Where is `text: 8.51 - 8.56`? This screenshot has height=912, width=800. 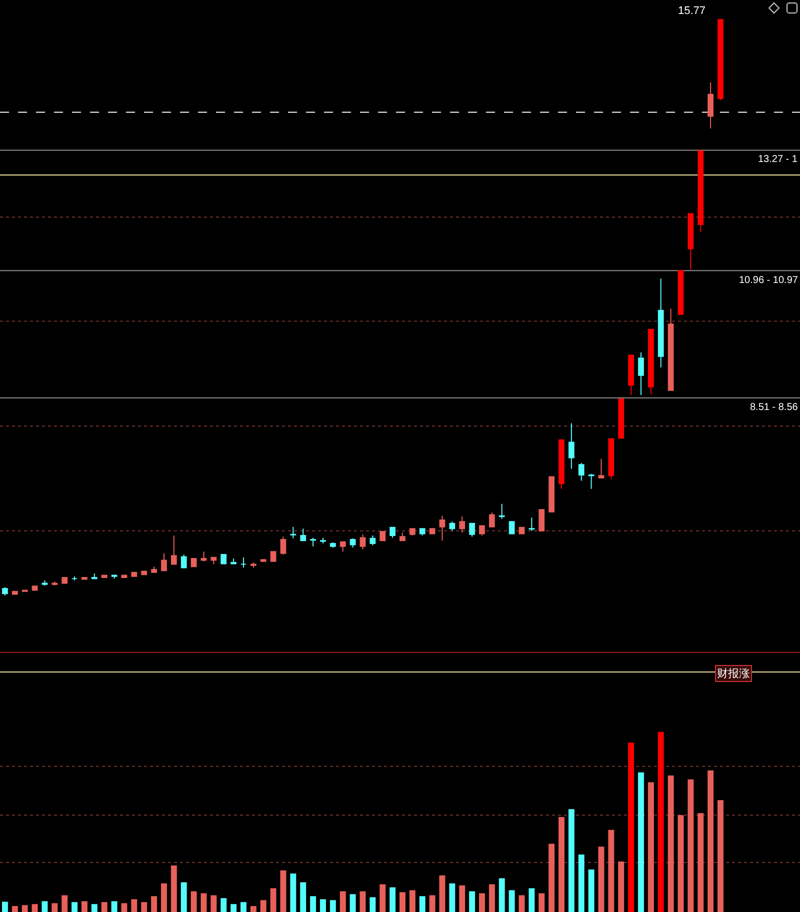
text: 8.51 - 8.56 is located at coordinates (774, 407).